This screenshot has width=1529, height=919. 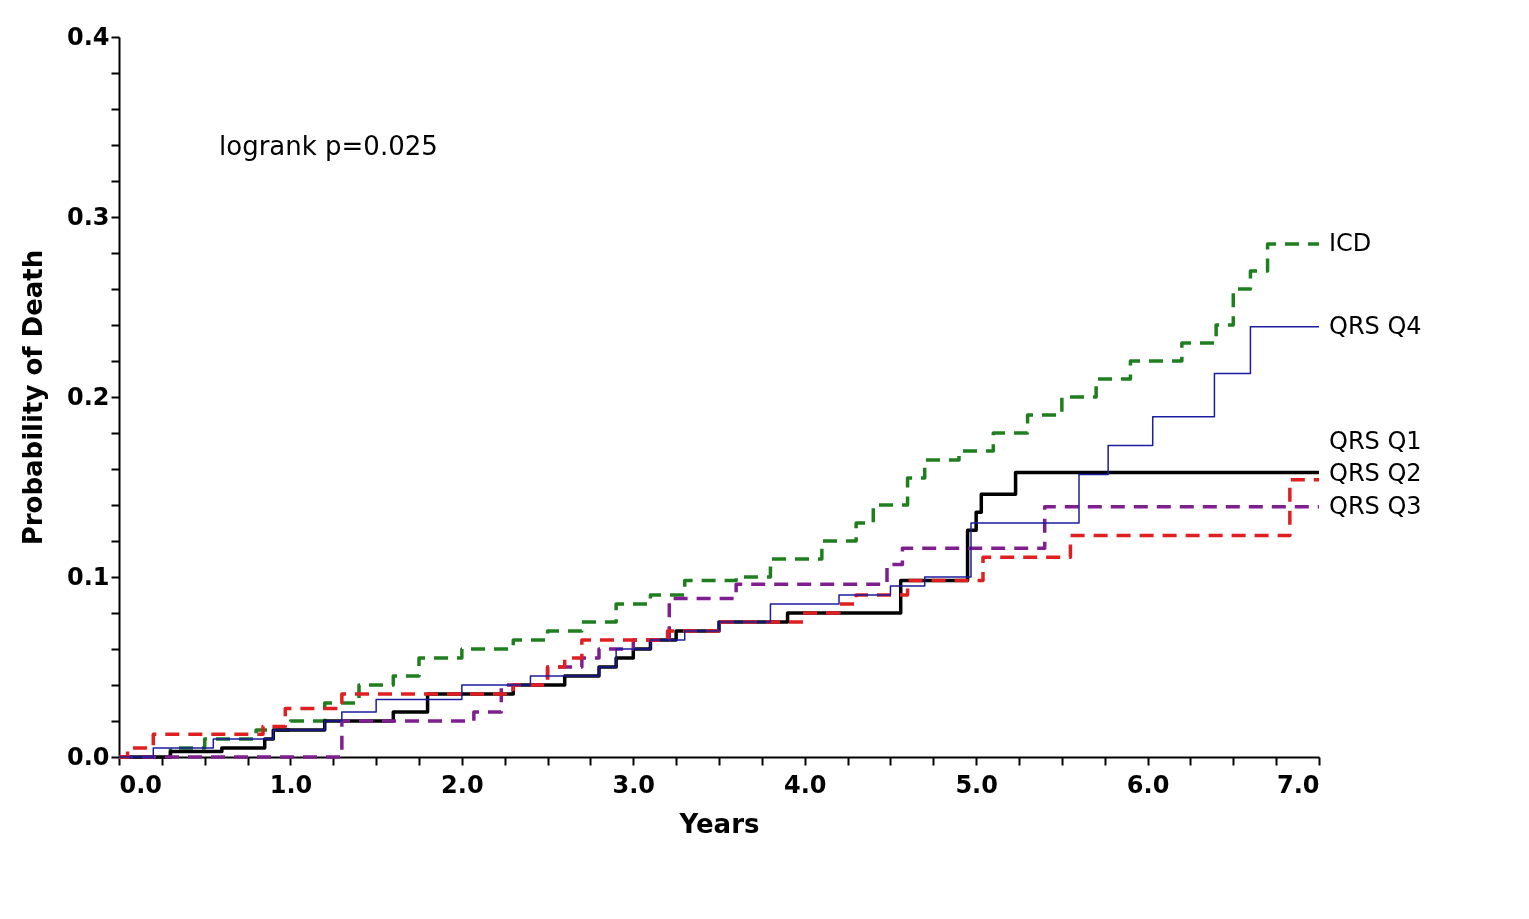 What do you see at coordinates (88, 756) in the screenshot?
I see `y-tick-label: 0.0` at bounding box center [88, 756].